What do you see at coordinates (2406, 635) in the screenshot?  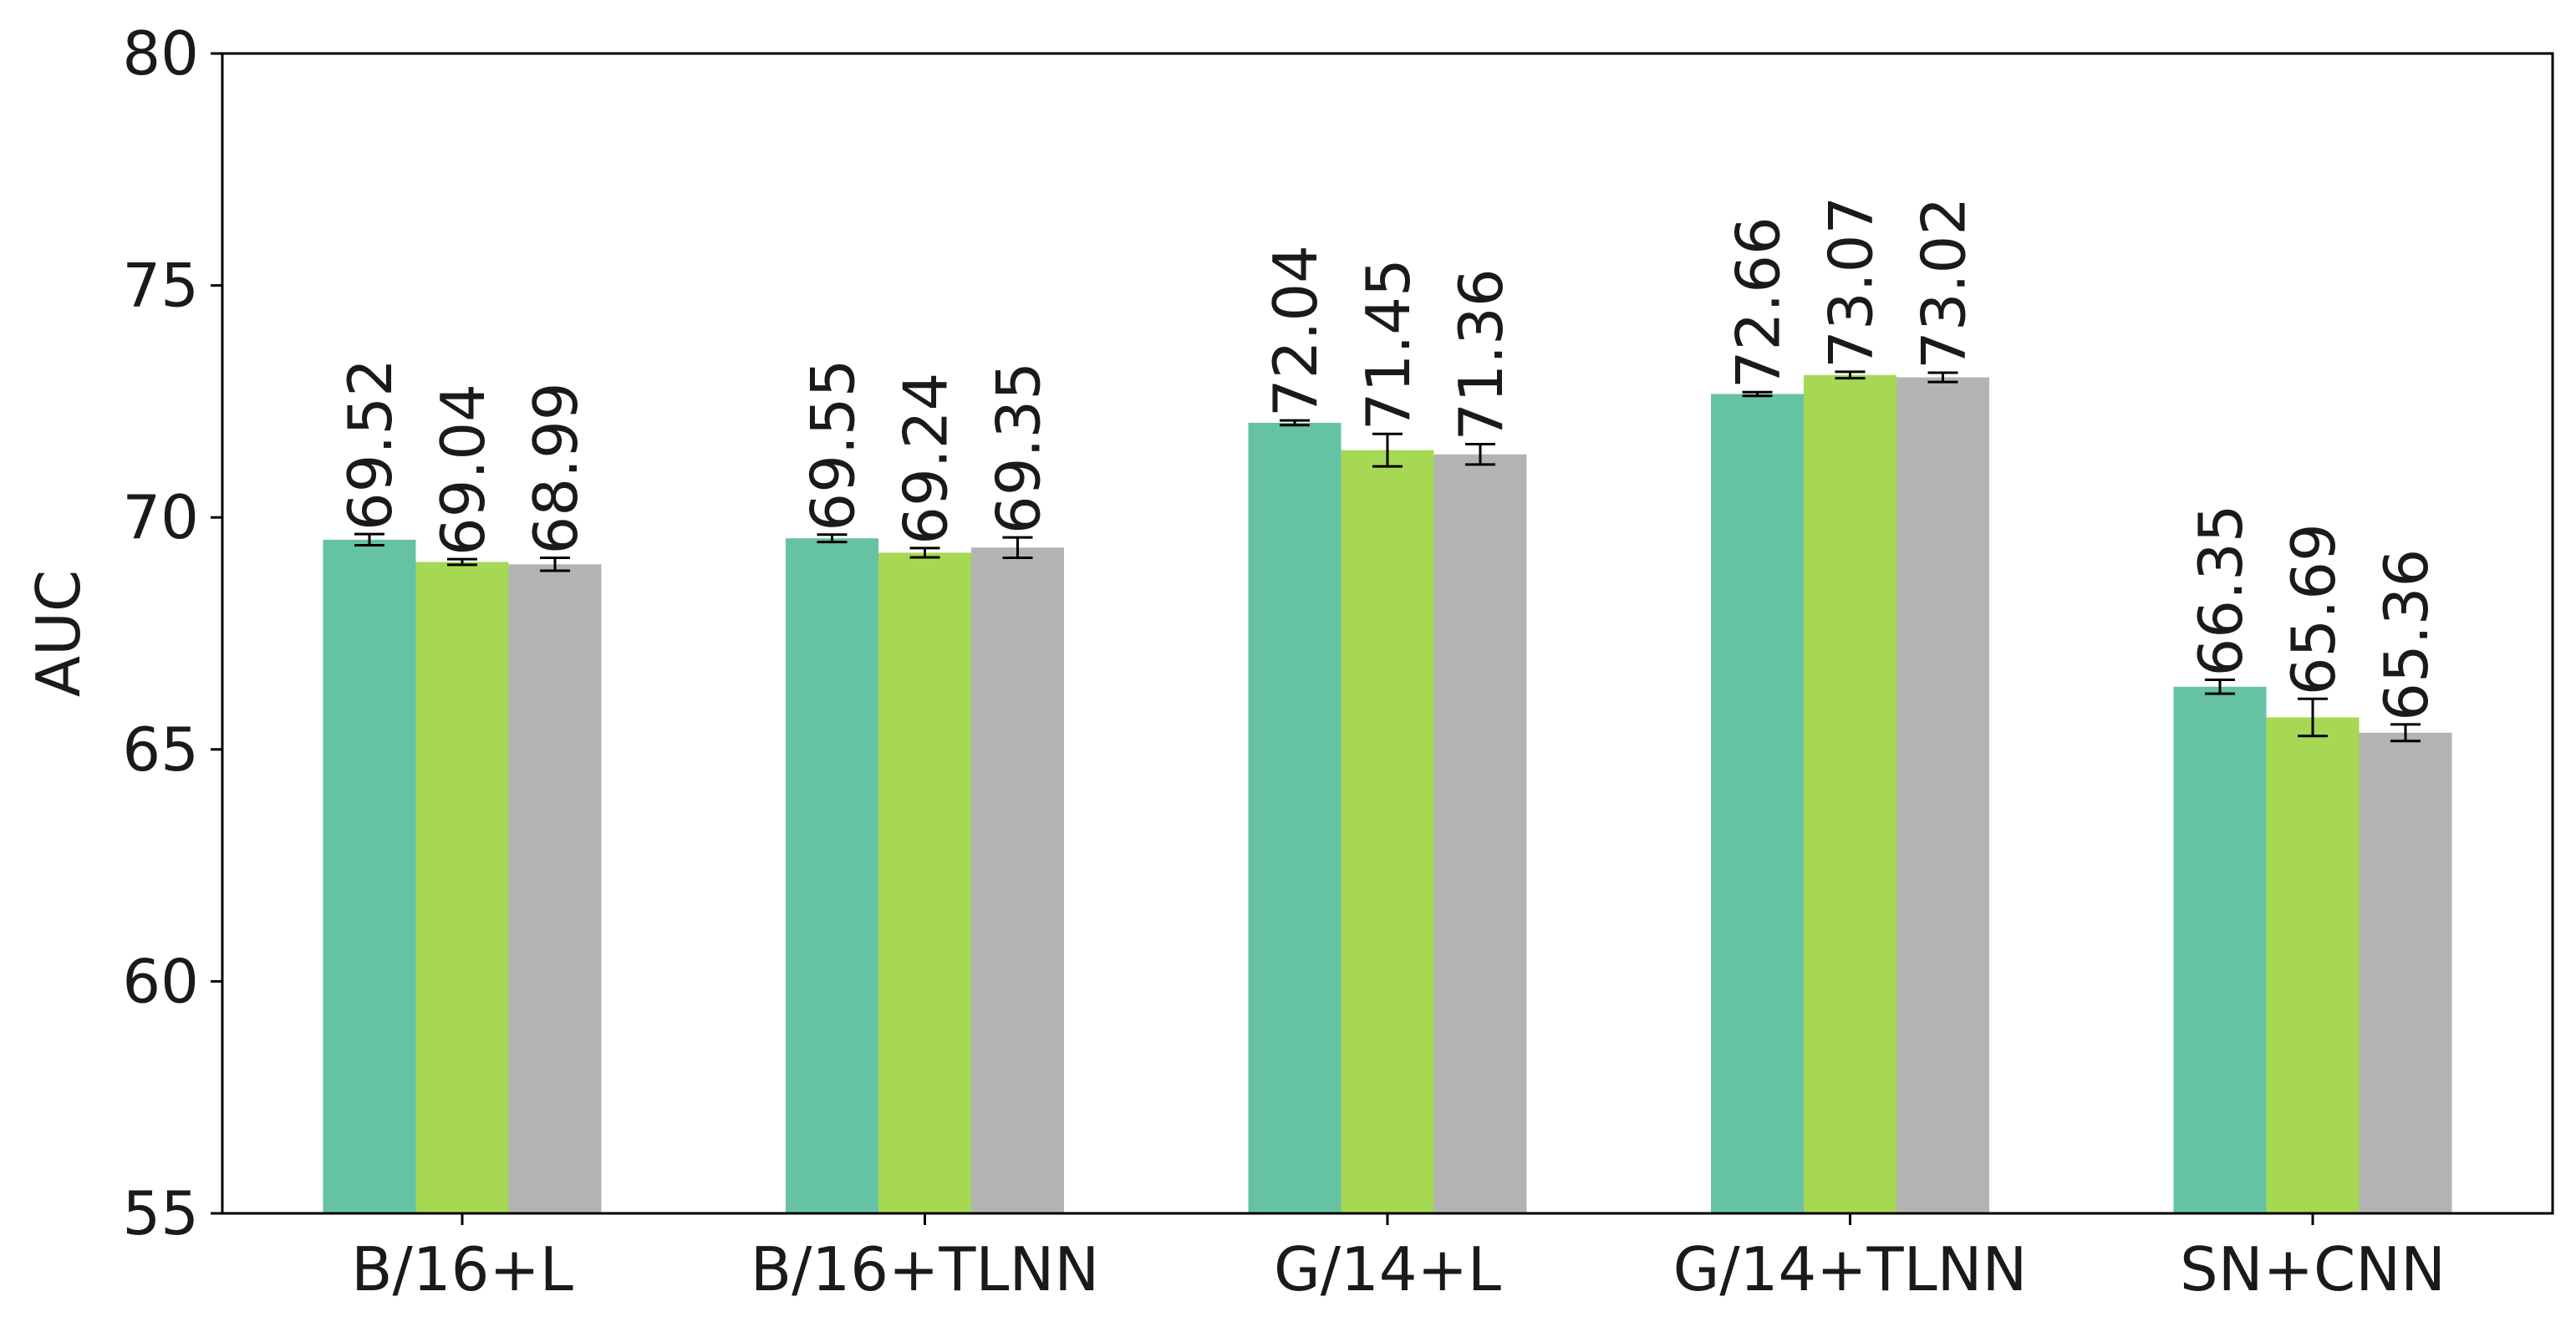 I see `bar-value-label: 65.36` at bounding box center [2406, 635].